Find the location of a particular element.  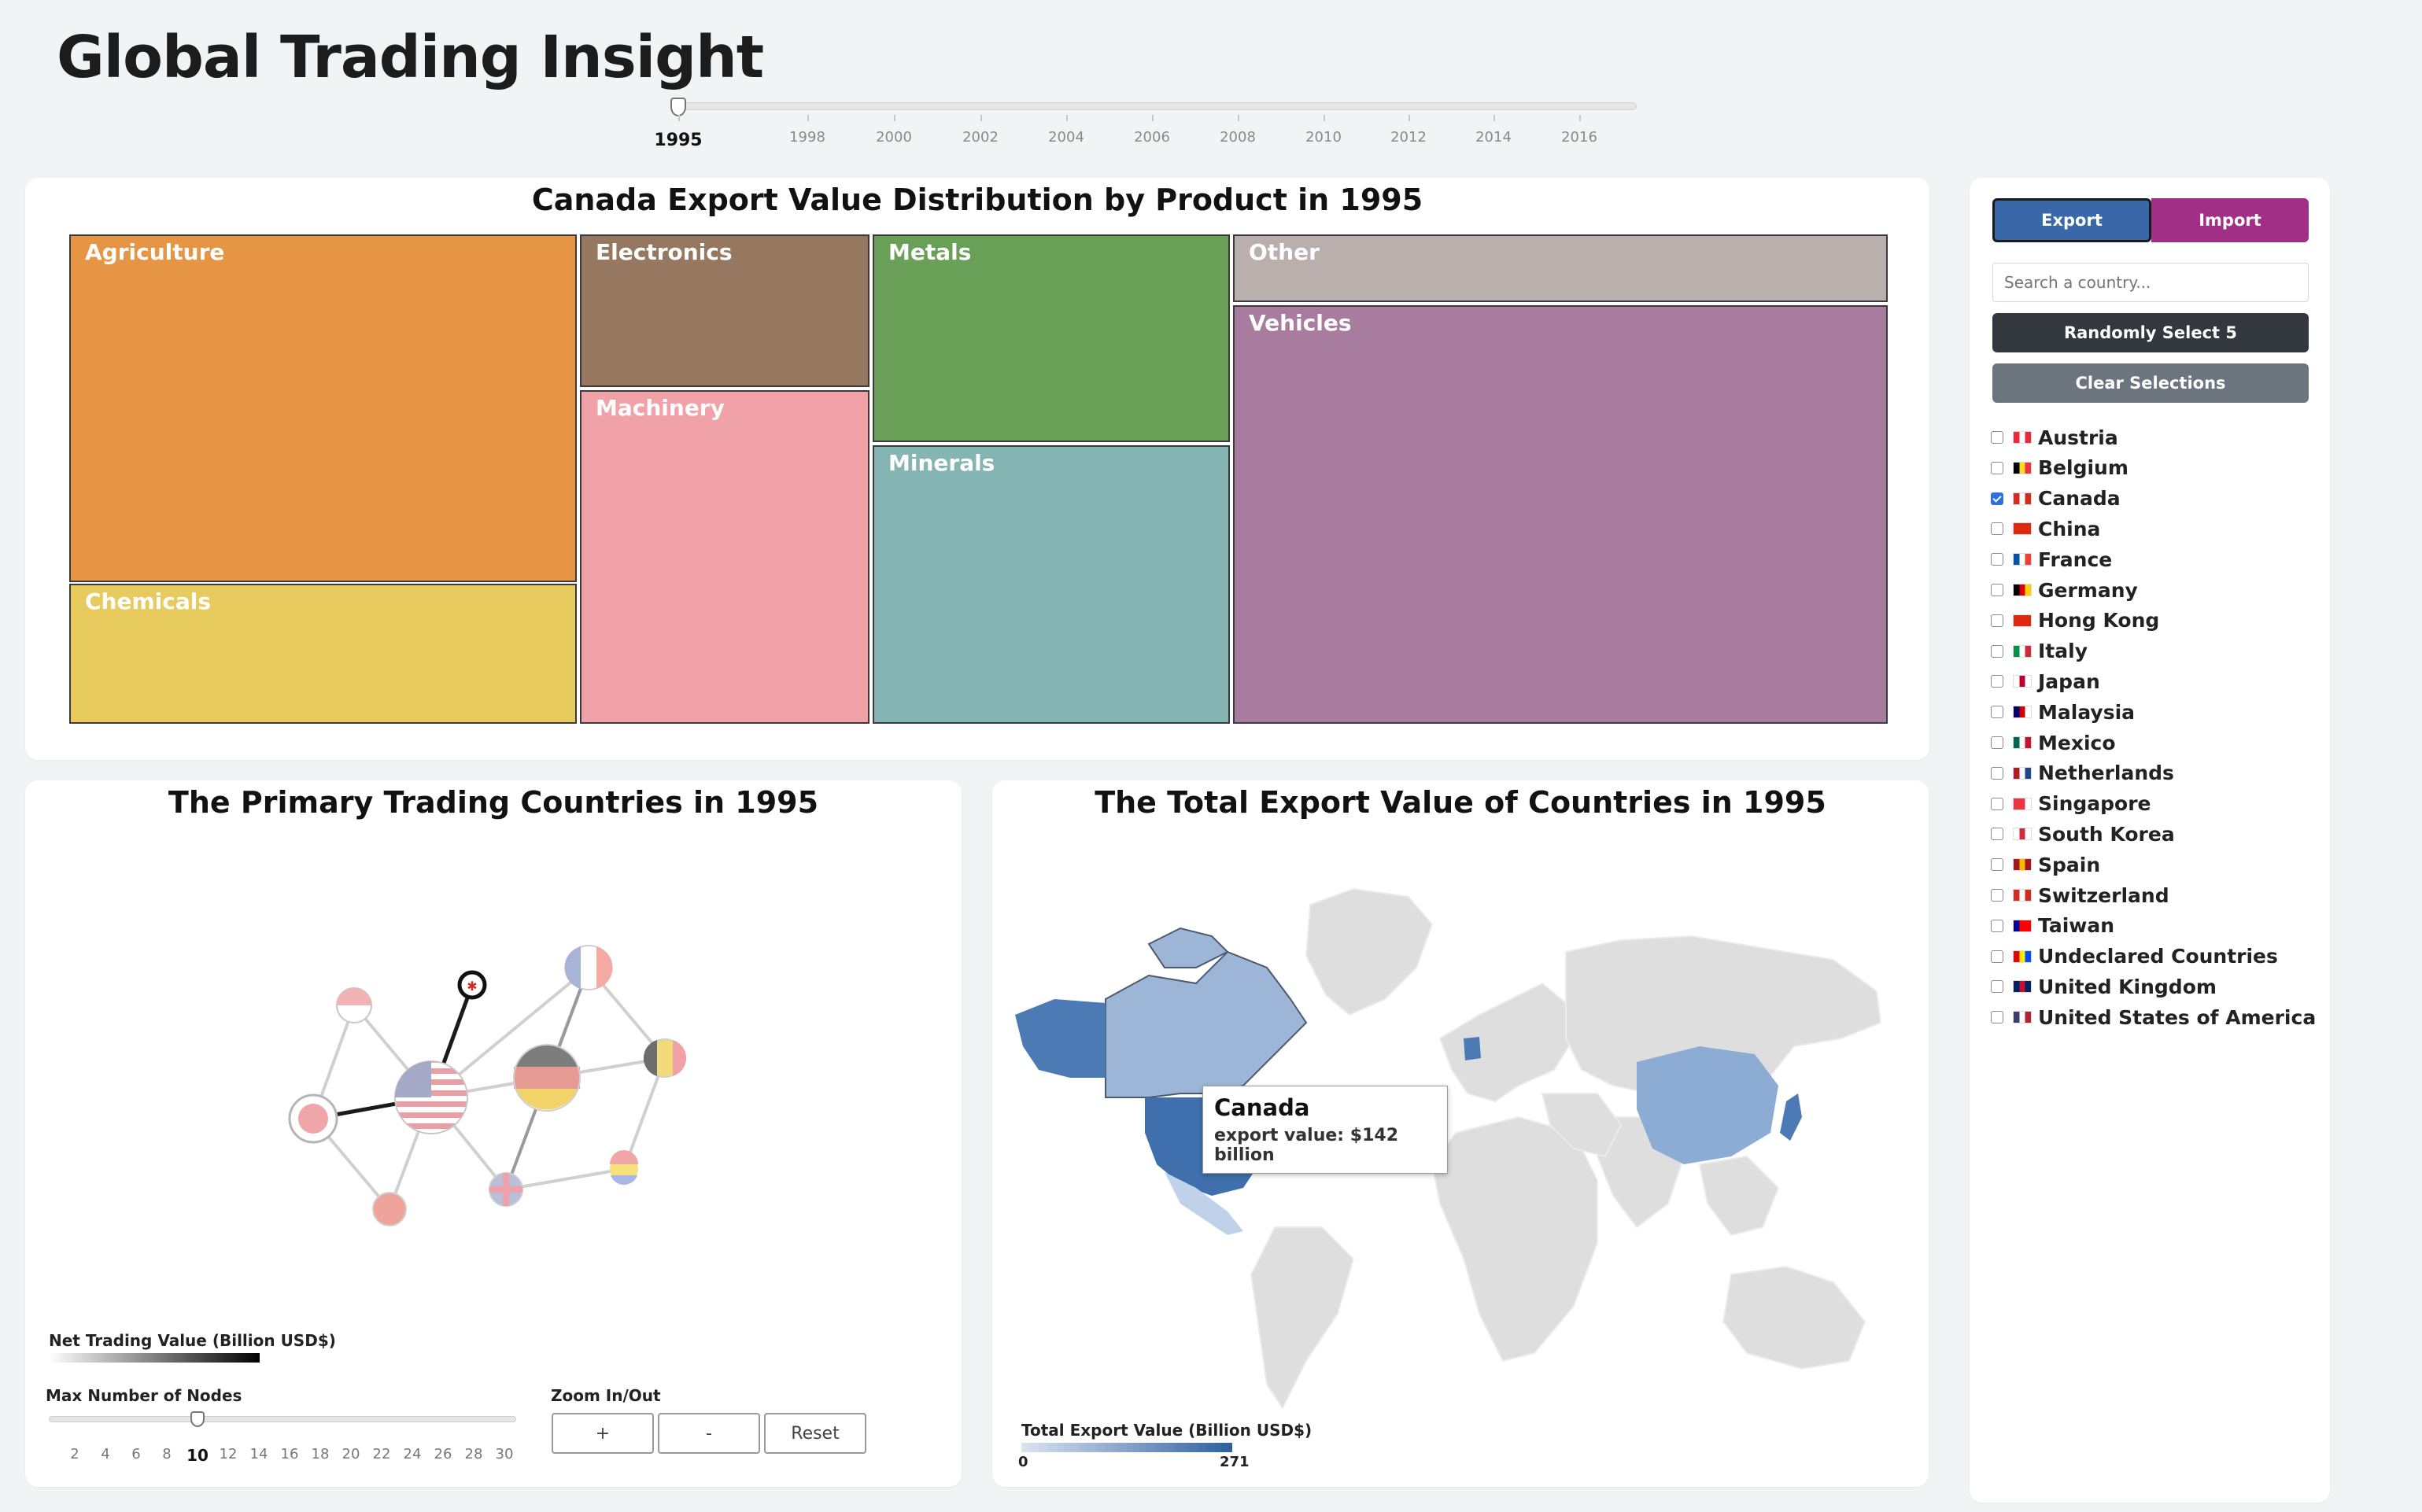

treemap-cell-minerals: Minerals is located at coordinates (1051, 584).